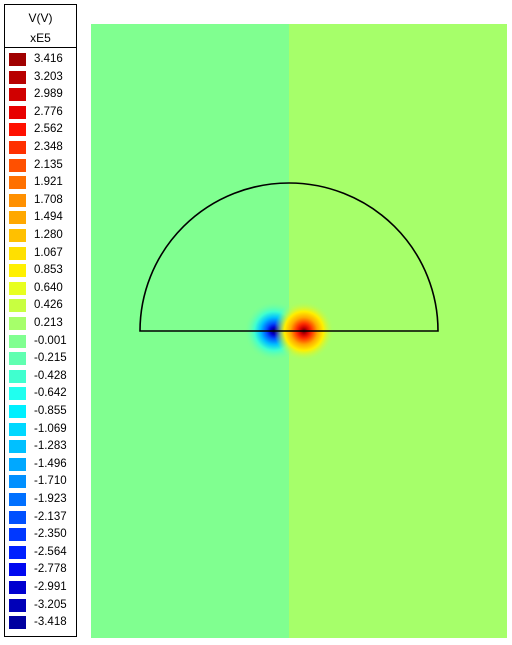  Describe the element at coordinates (48, 199) in the screenshot. I see `legend-label: 1.708` at that location.